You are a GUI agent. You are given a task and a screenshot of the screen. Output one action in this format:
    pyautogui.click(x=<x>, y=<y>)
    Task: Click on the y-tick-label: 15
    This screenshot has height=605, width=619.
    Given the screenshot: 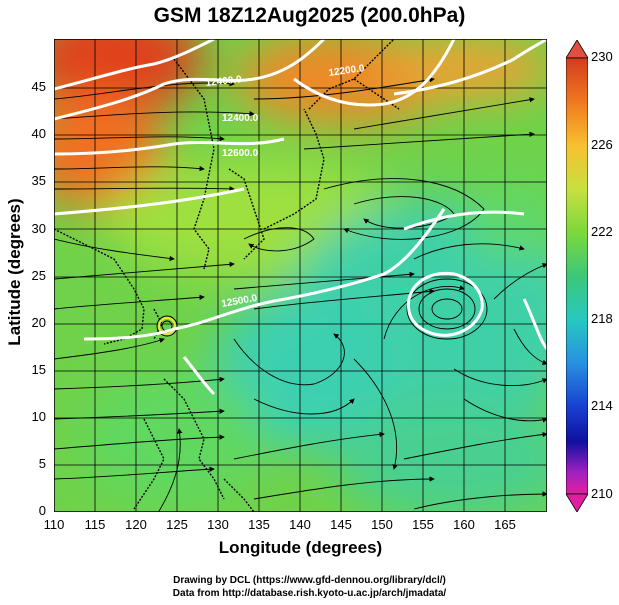 What is the action you would take?
    pyautogui.click(x=38, y=369)
    